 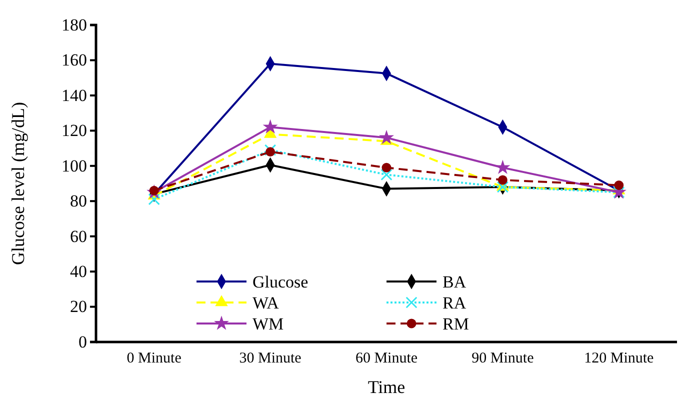 What do you see at coordinates (74, 60) in the screenshot?
I see `y-tick-label: 160` at bounding box center [74, 60].